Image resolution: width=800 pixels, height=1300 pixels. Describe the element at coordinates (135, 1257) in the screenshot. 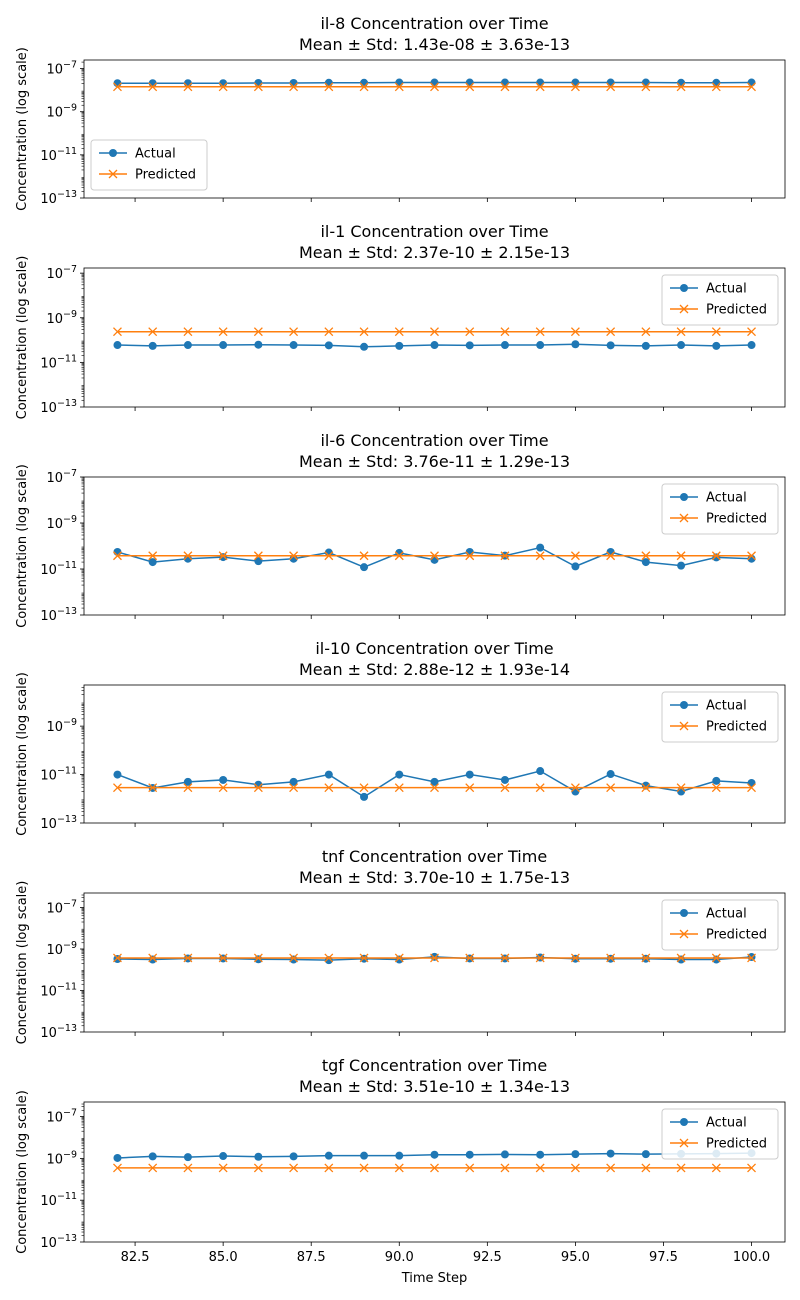

I see `x-tick-label: 82.5` at that location.